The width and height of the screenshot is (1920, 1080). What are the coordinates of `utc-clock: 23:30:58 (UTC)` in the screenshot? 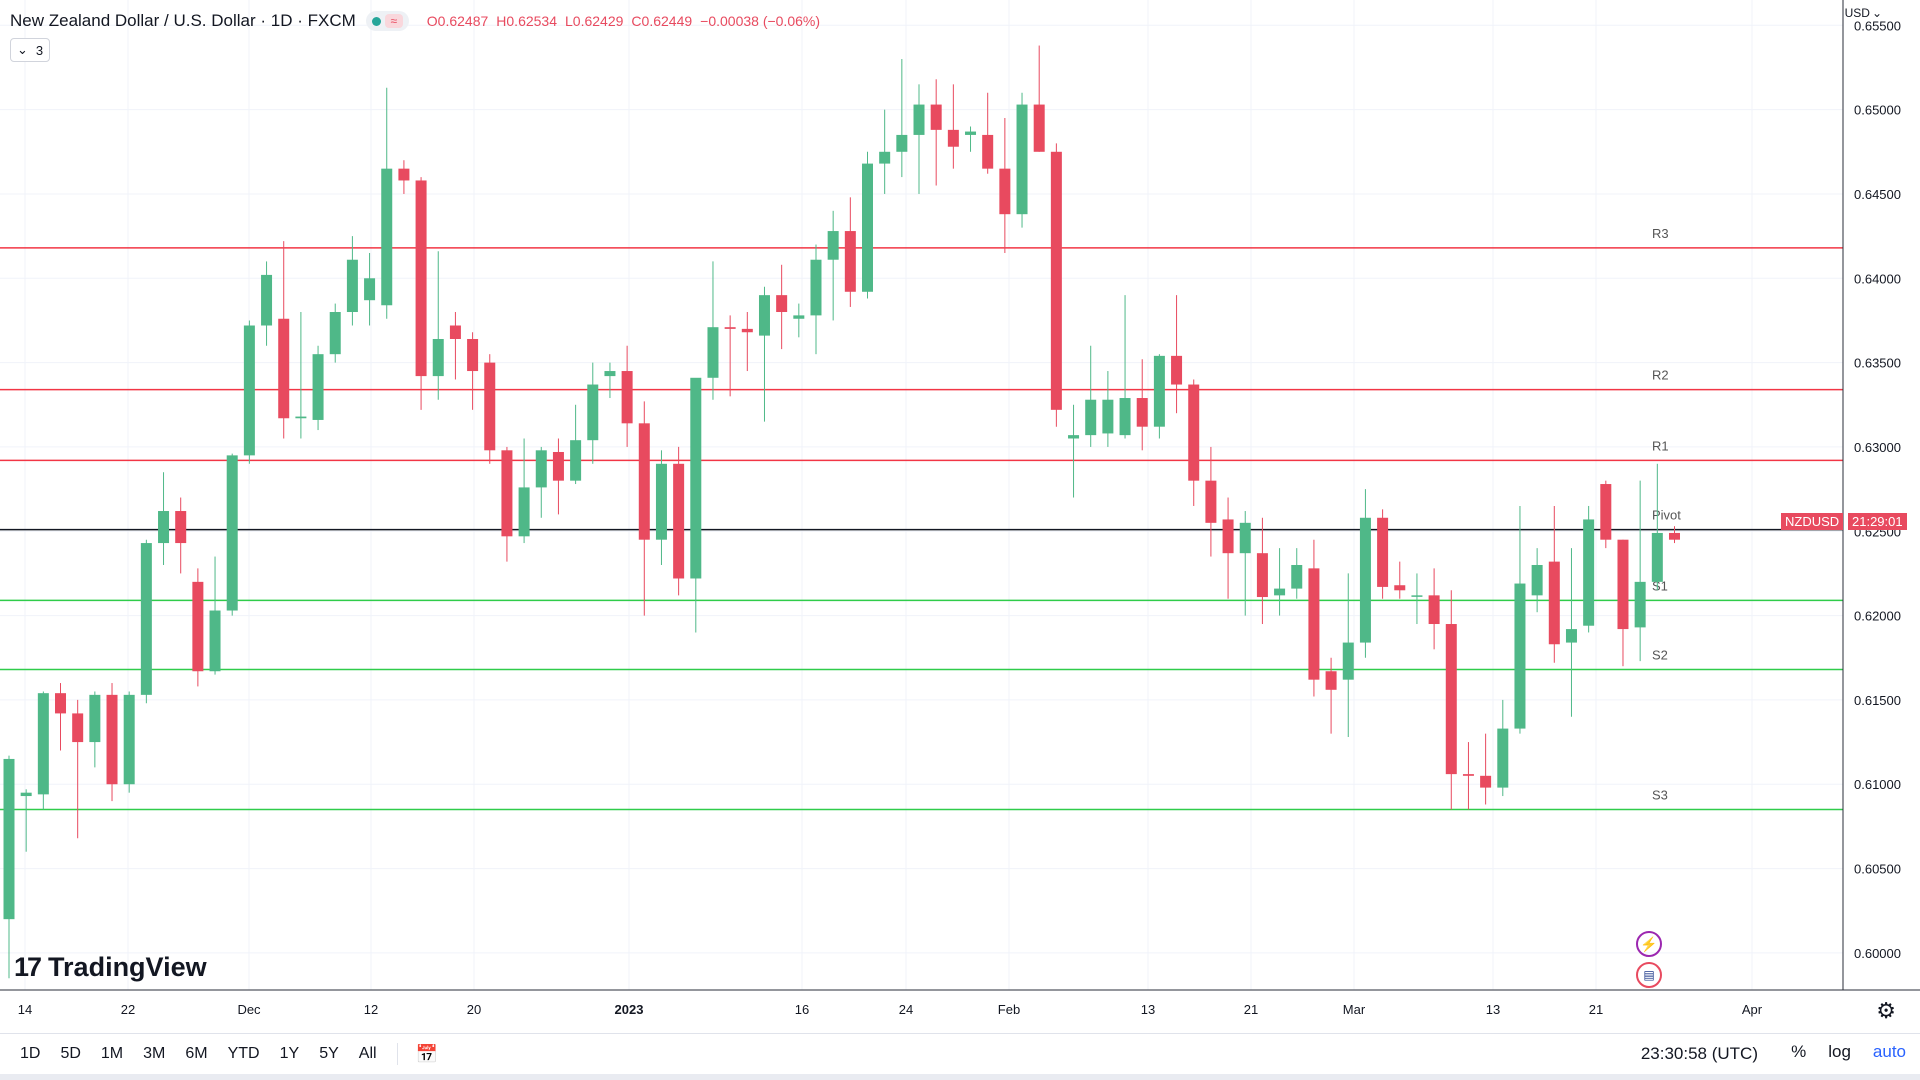 It's located at (1699, 1053).